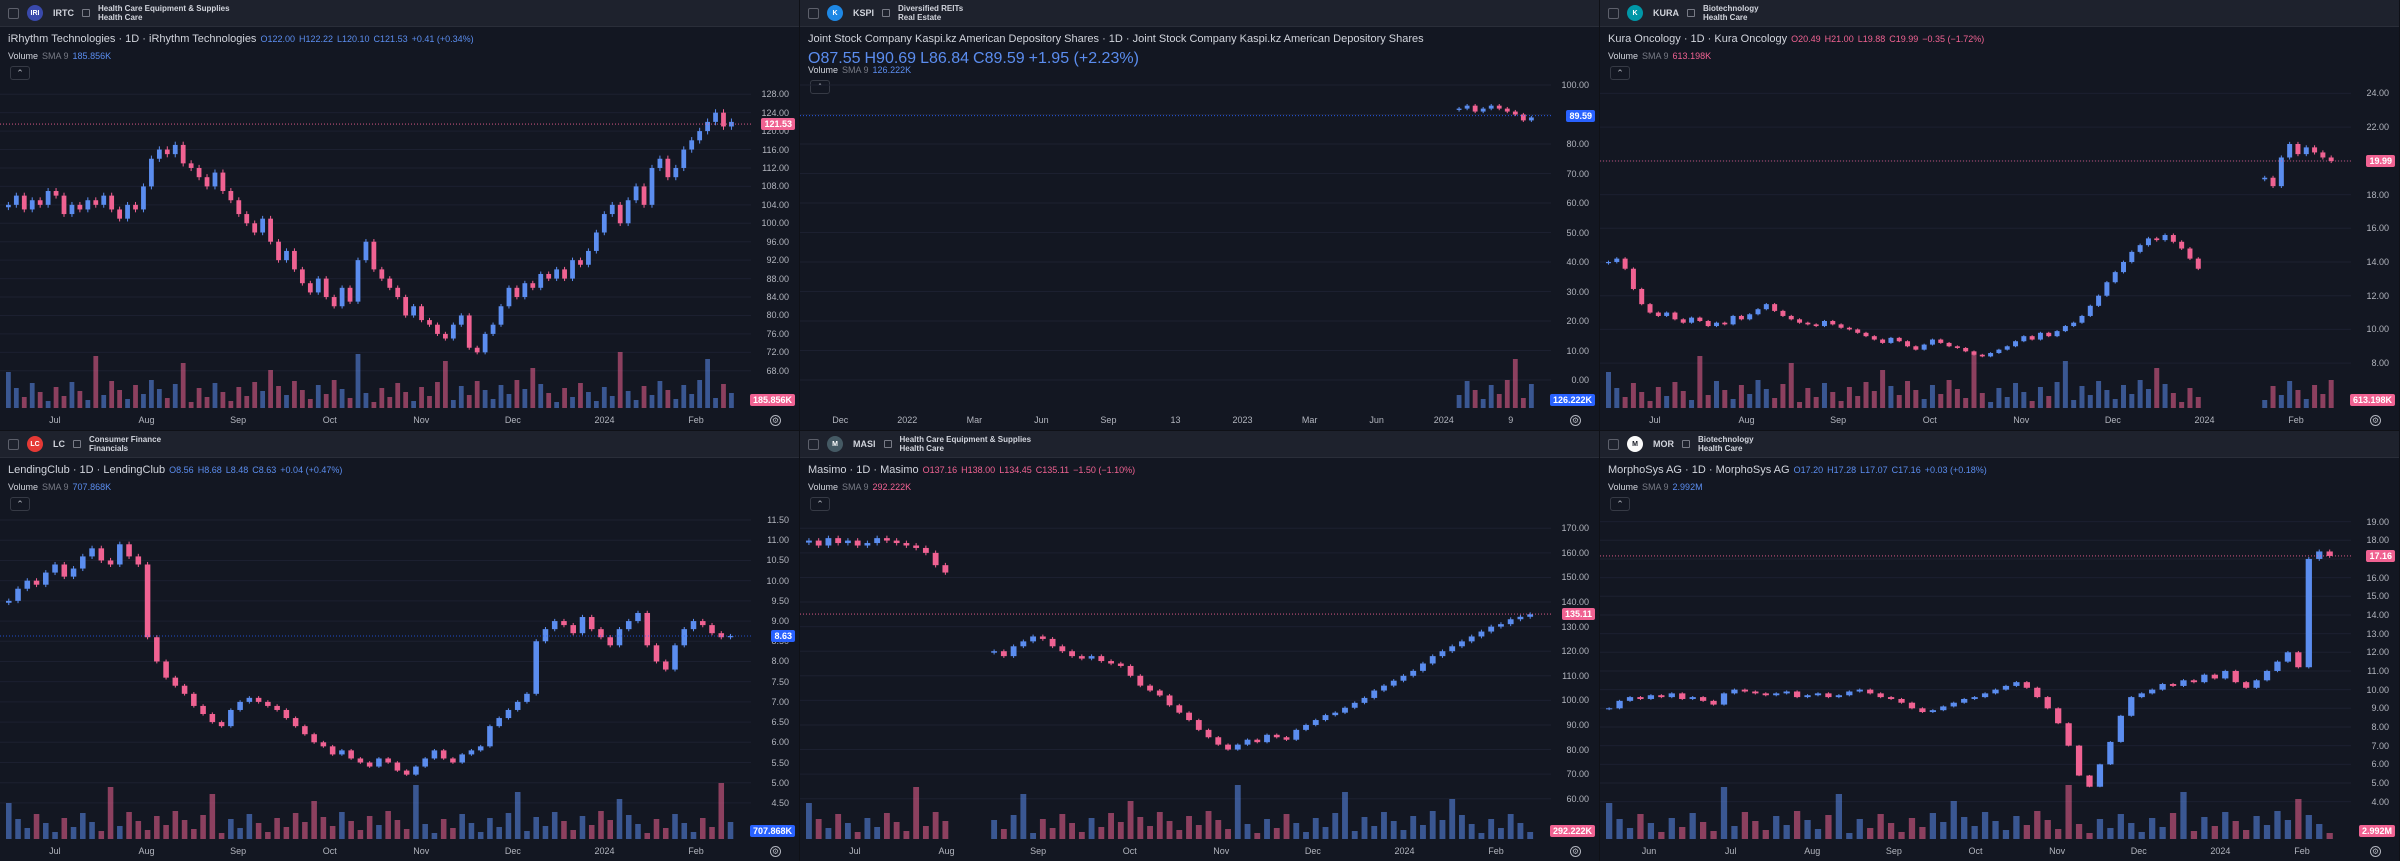 This screenshot has width=2400, height=861. What do you see at coordinates (864, 13) in the screenshot?
I see `ticker-symbol: KSPI` at bounding box center [864, 13].